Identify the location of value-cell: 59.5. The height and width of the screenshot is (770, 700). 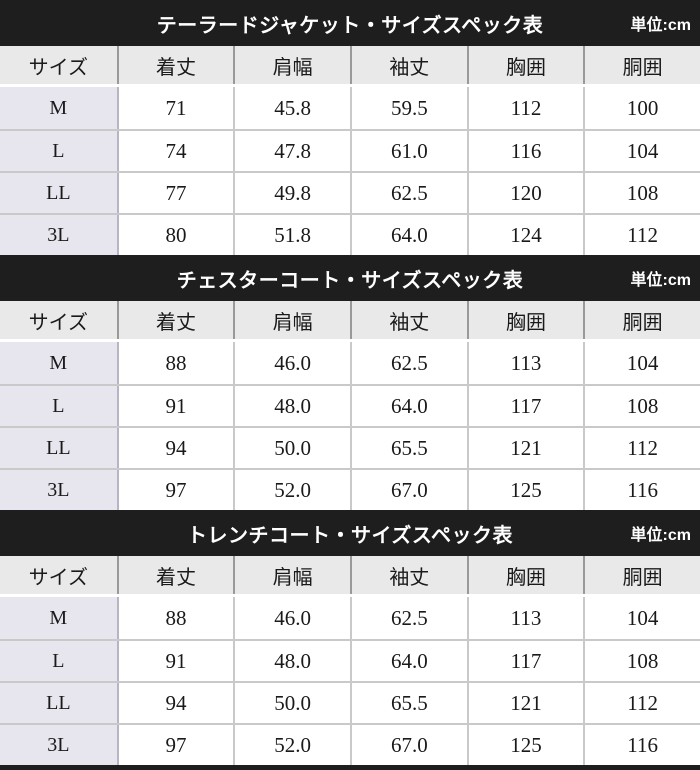
(408, 108).